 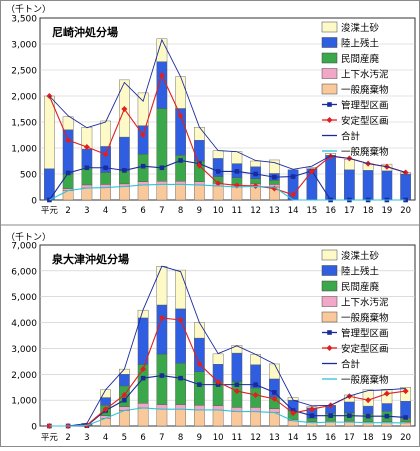 What do you see at coordinates (50, 211) in the screenshot?
I see `x-tick-label: 平元` at bounding box center [50, 211].